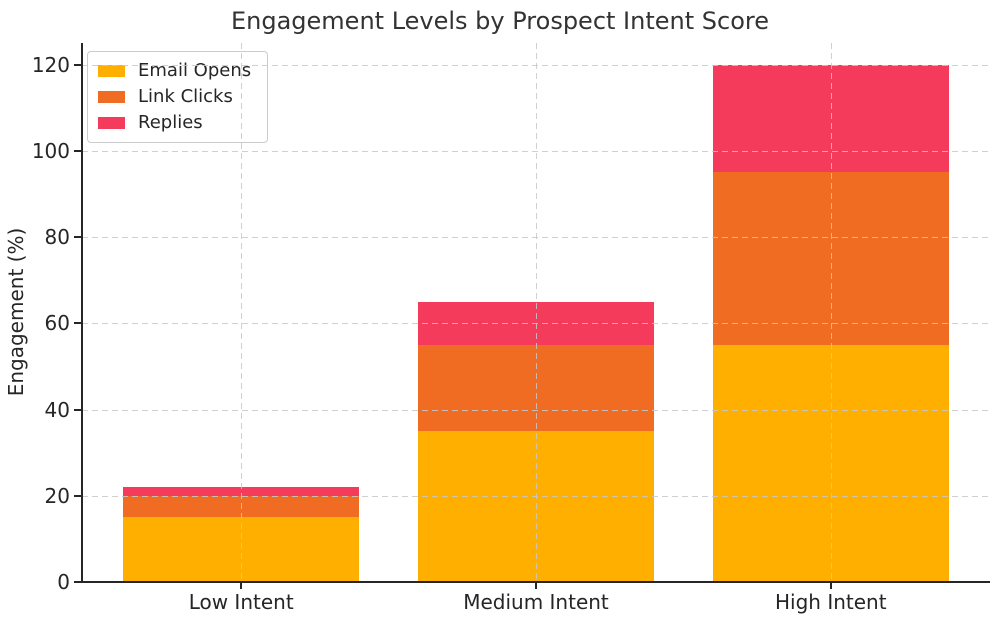 The image size is (1000, 619). I want to click on legend: Email Opens Link Clicks Replies, so click(178, 97).